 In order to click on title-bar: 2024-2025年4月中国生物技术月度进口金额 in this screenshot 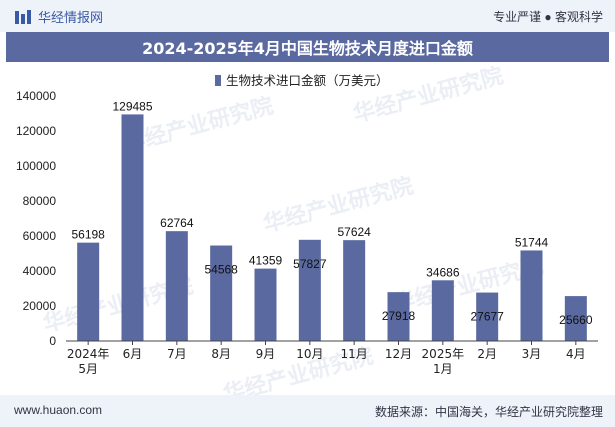, I will do `click(307, 47)`.